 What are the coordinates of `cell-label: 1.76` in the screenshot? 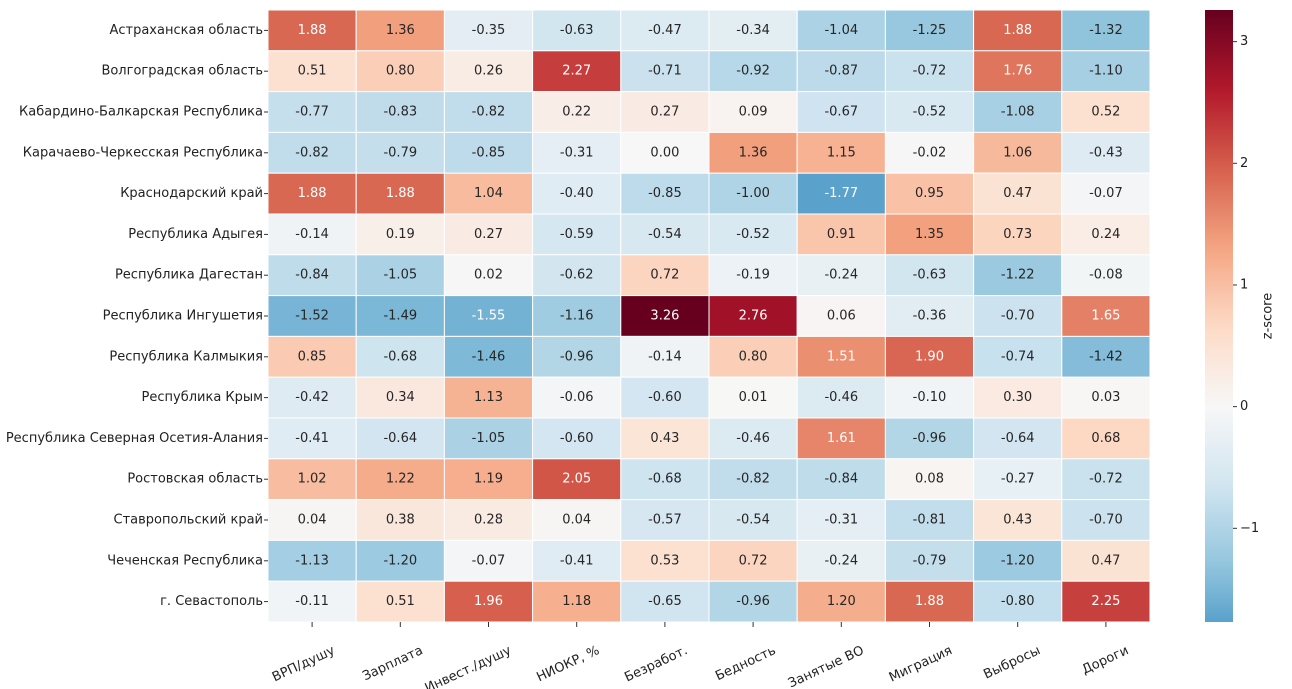 It's located at (1017, 71).